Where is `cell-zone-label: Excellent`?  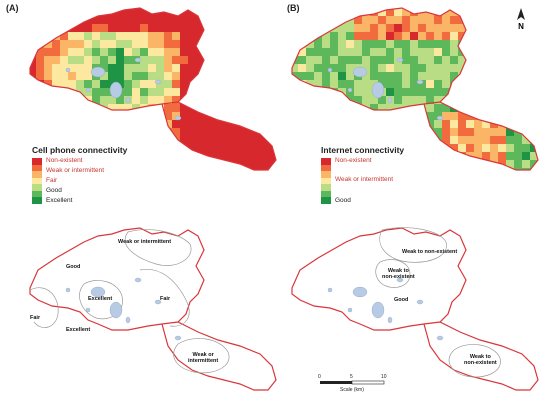
cell-zone-label: Excellent is located at coordinates (78, 330).